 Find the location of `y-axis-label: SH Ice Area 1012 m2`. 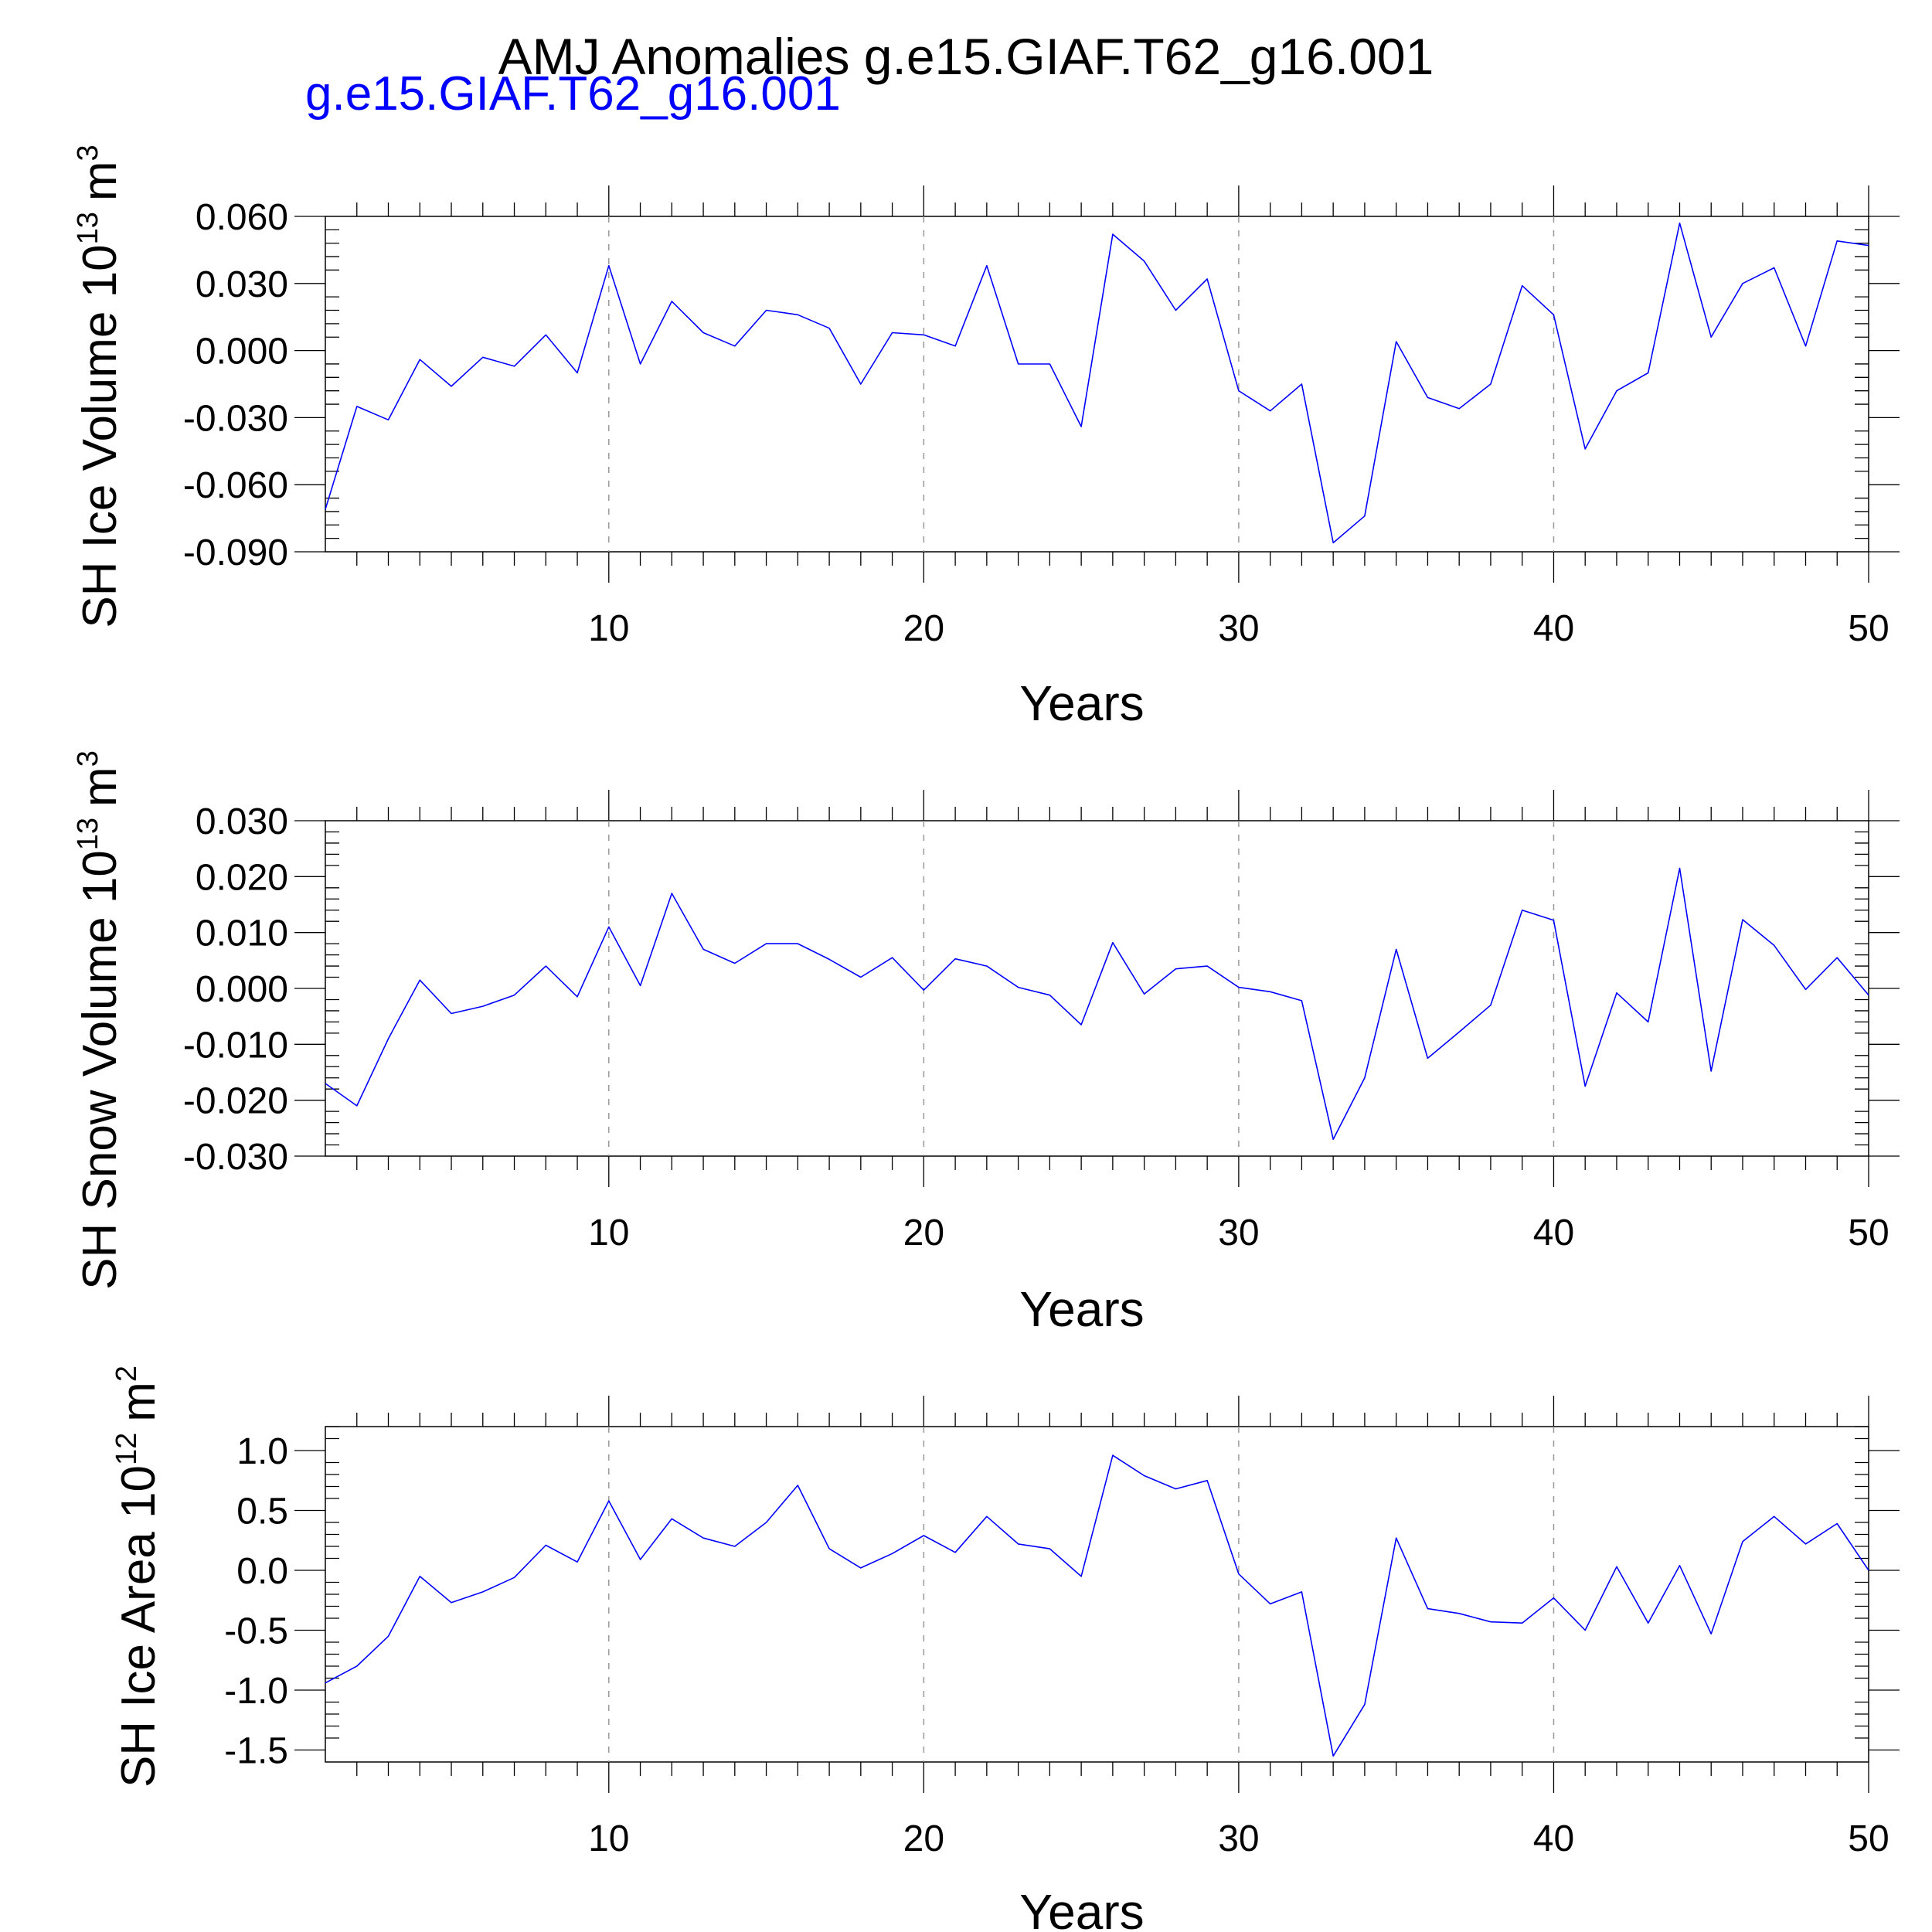

y-axis-label: SH Ice Area 1012 m2 is located at coordinates (138, 1576).